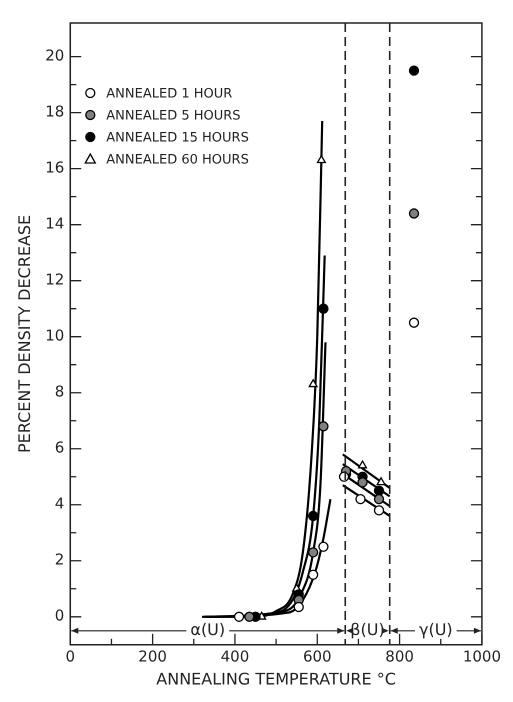  Describe the element at coordinates (54, 111) in the screenshot. I see `y-tick-label: 18` at that location.